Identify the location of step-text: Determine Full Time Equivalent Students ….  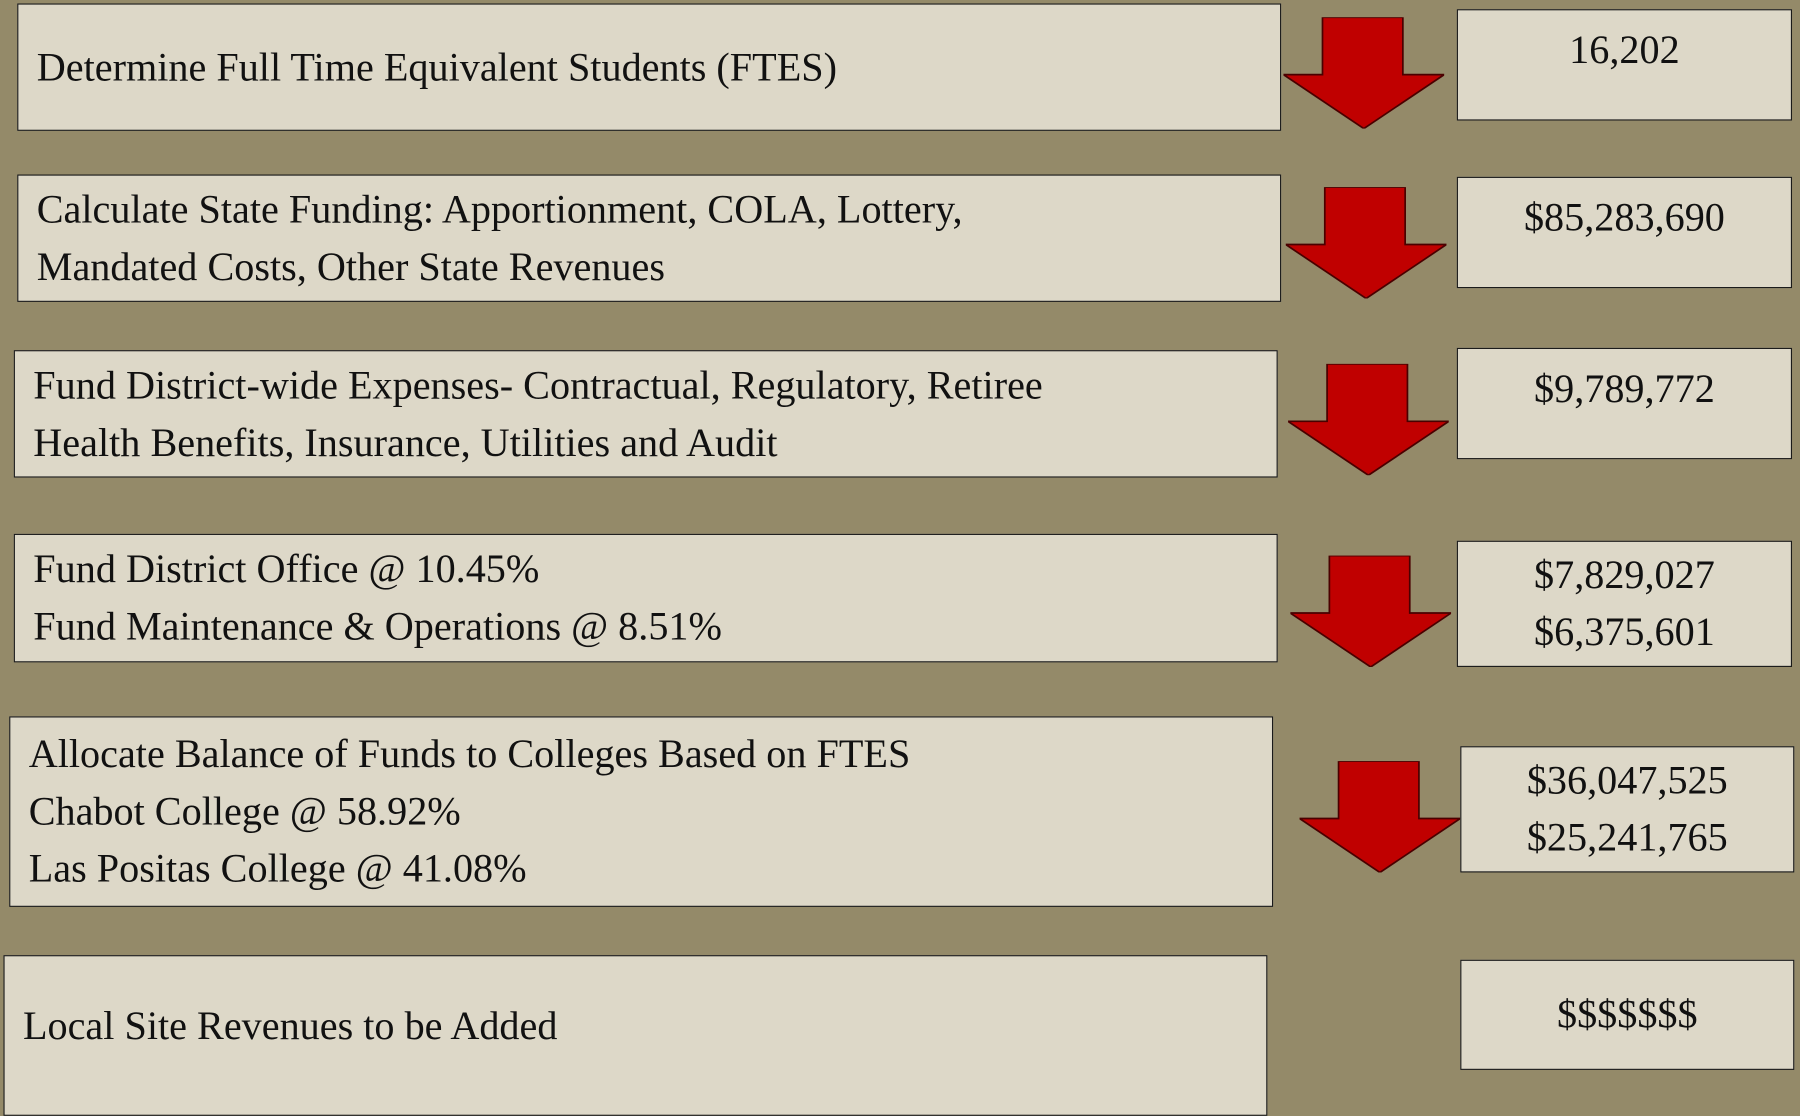
(436, 66).